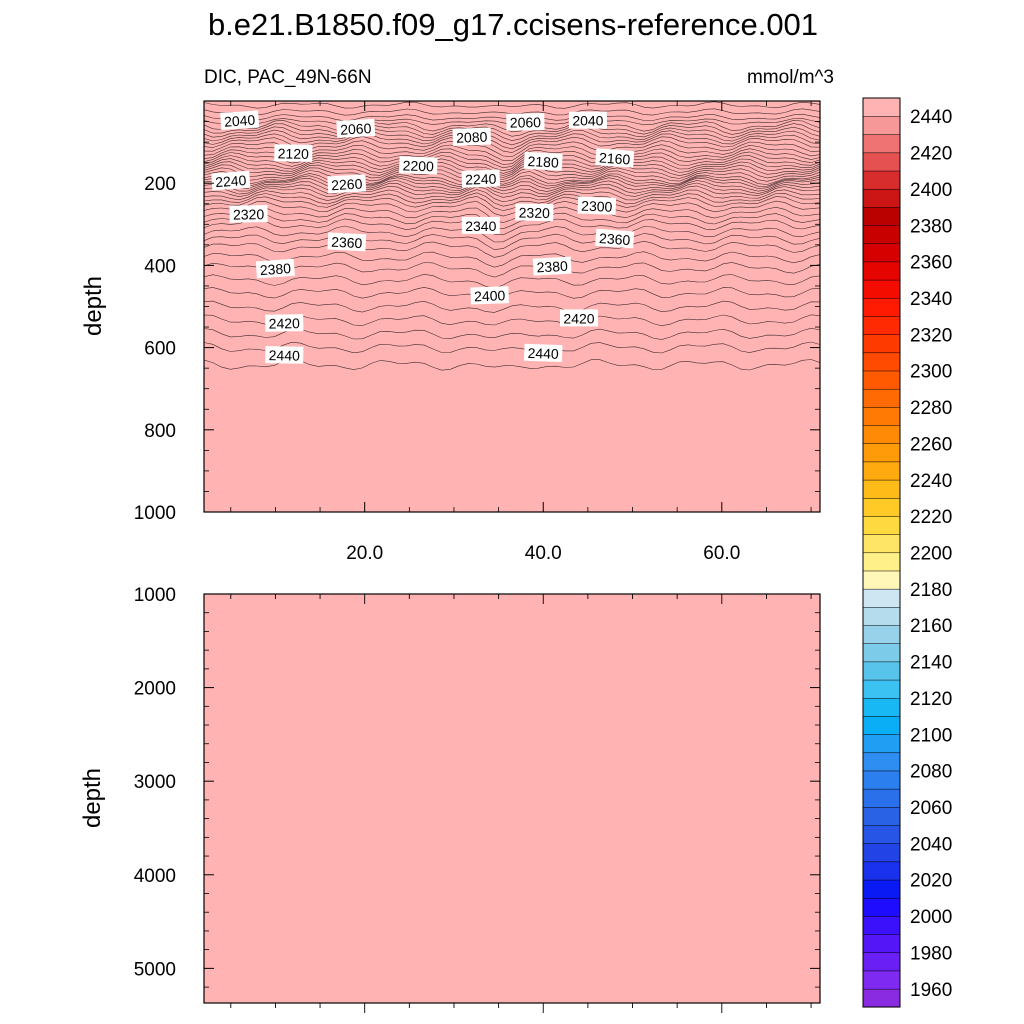 The height and width of the screenshot is (1024, 1024). Describe the element at coordinates (931, 517) in the screenshot. I see `colorbar-tick-label: 2220` at that location.